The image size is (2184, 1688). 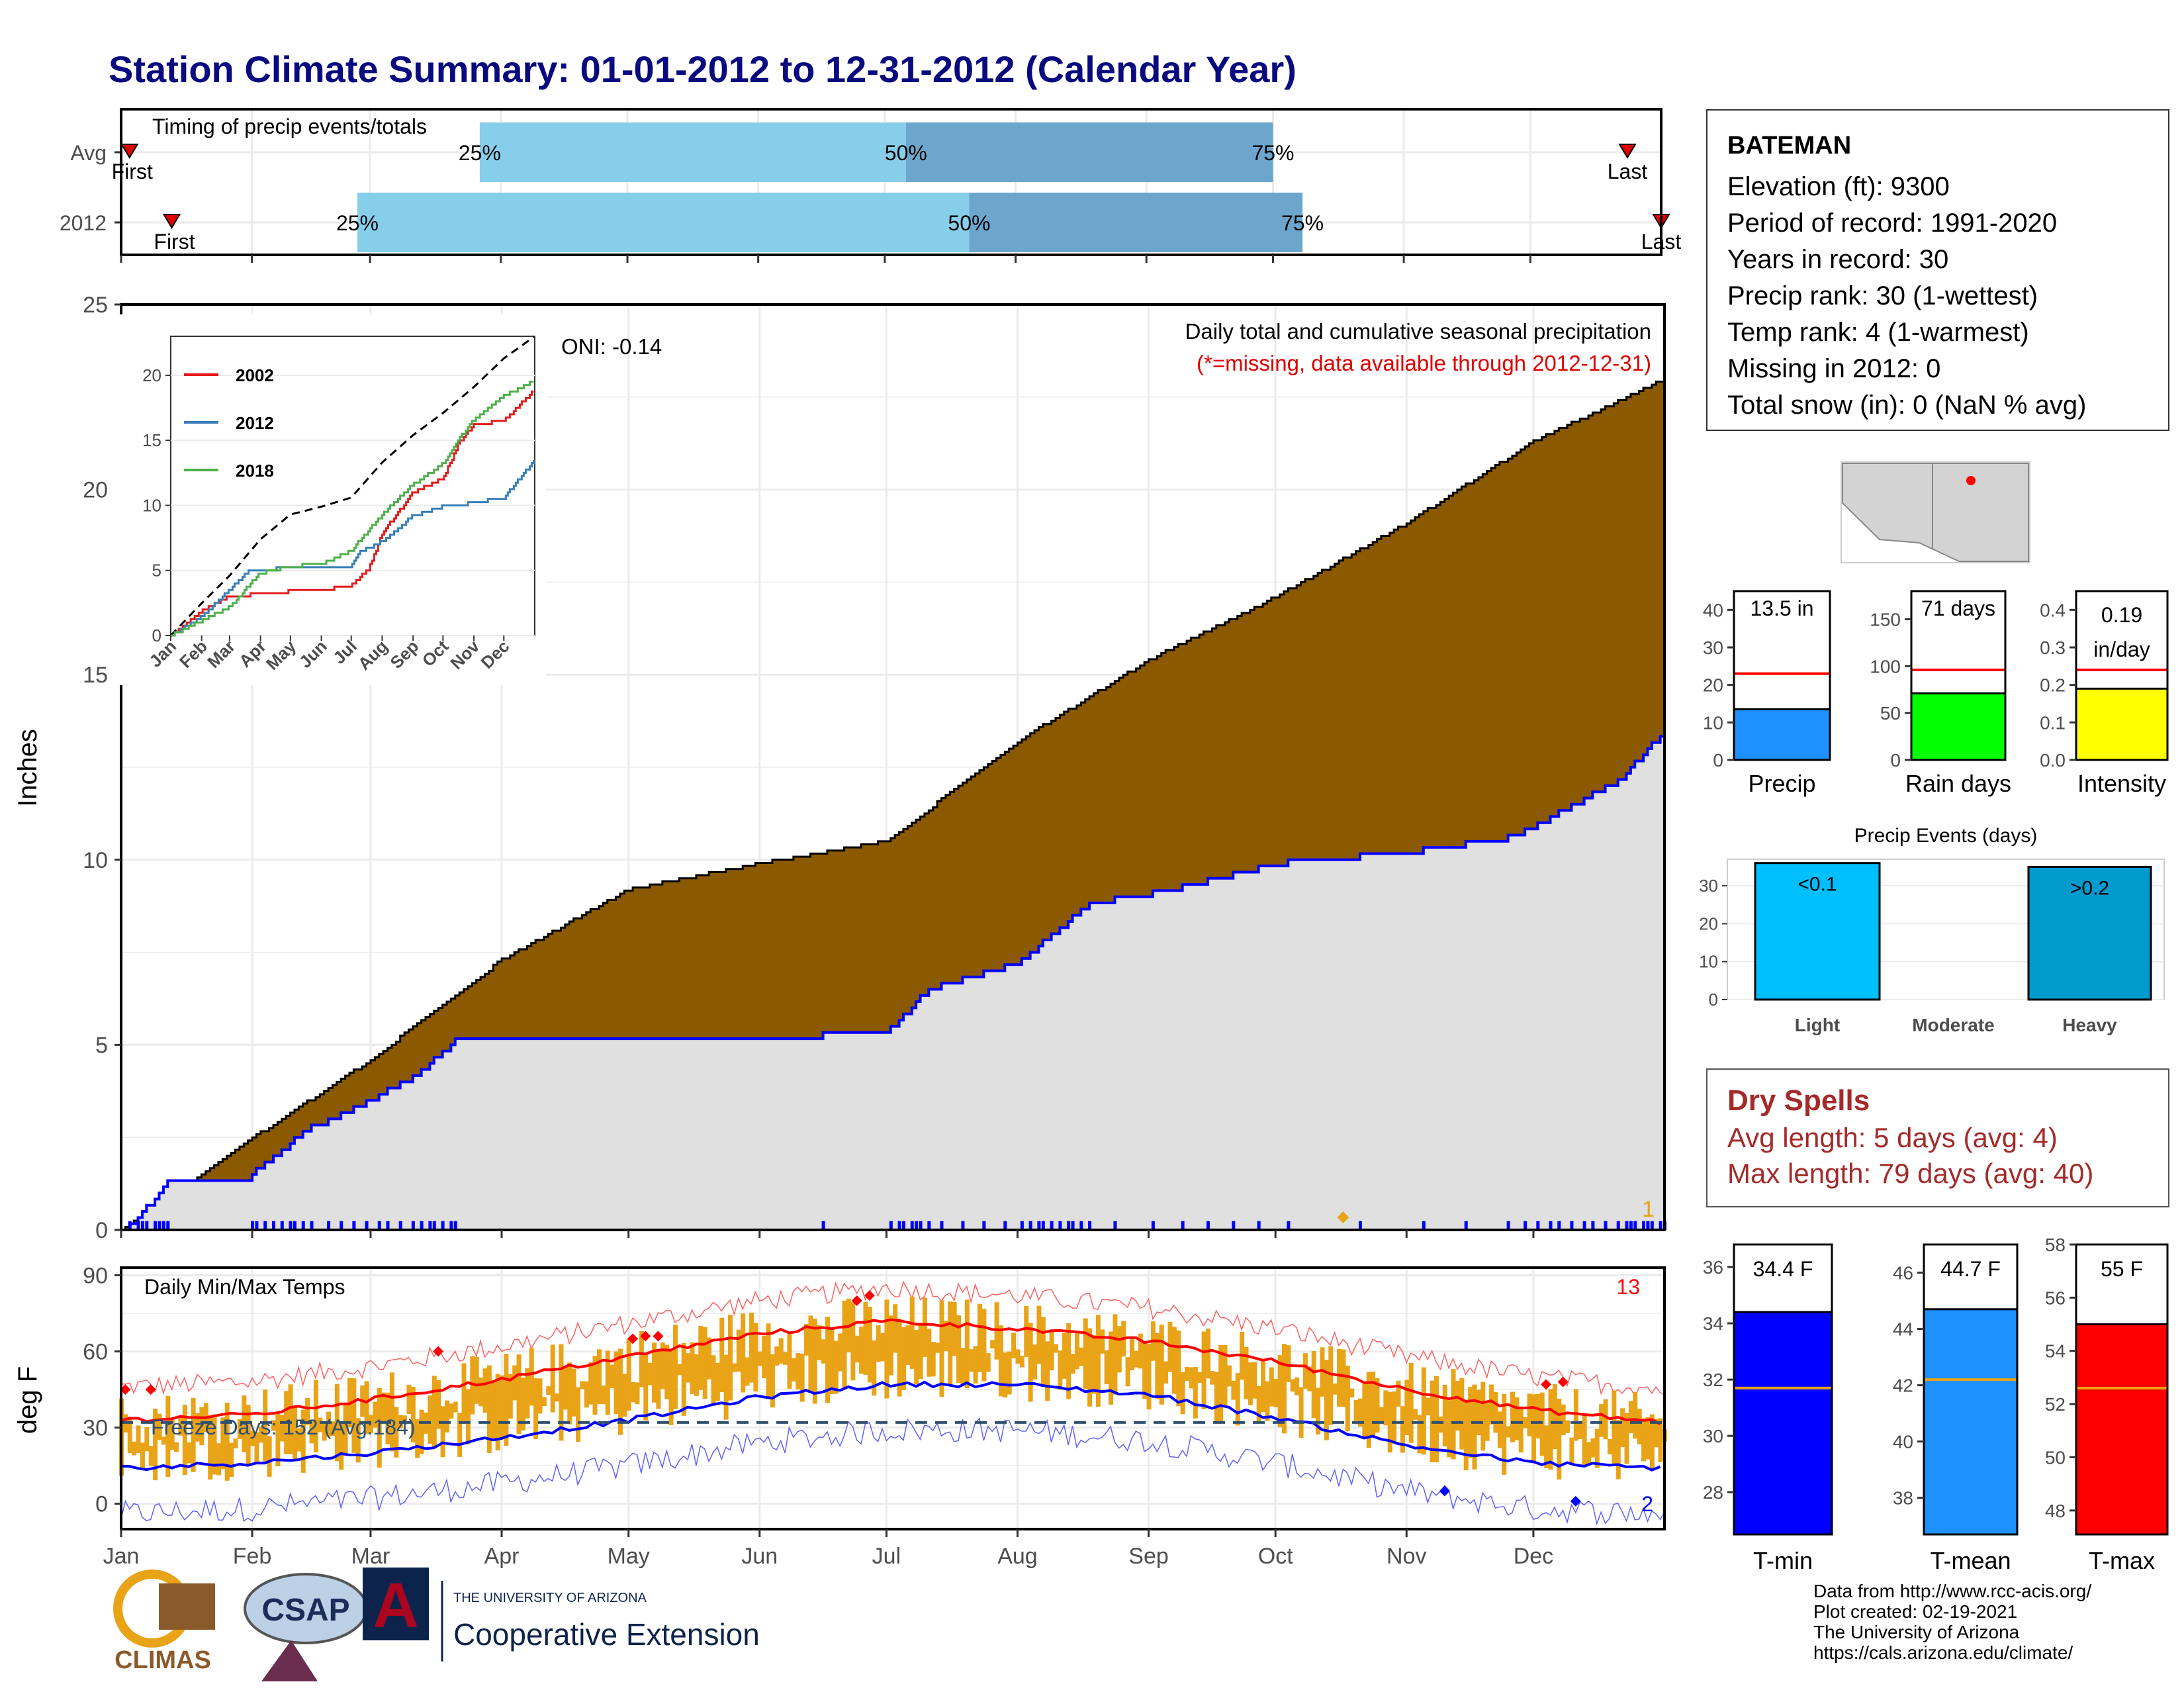 What do you see at coordinates (2055, 1298) in the screenshot?
I see `temp-summary-tick-label: 56` at bounding box center [2055, 1298].